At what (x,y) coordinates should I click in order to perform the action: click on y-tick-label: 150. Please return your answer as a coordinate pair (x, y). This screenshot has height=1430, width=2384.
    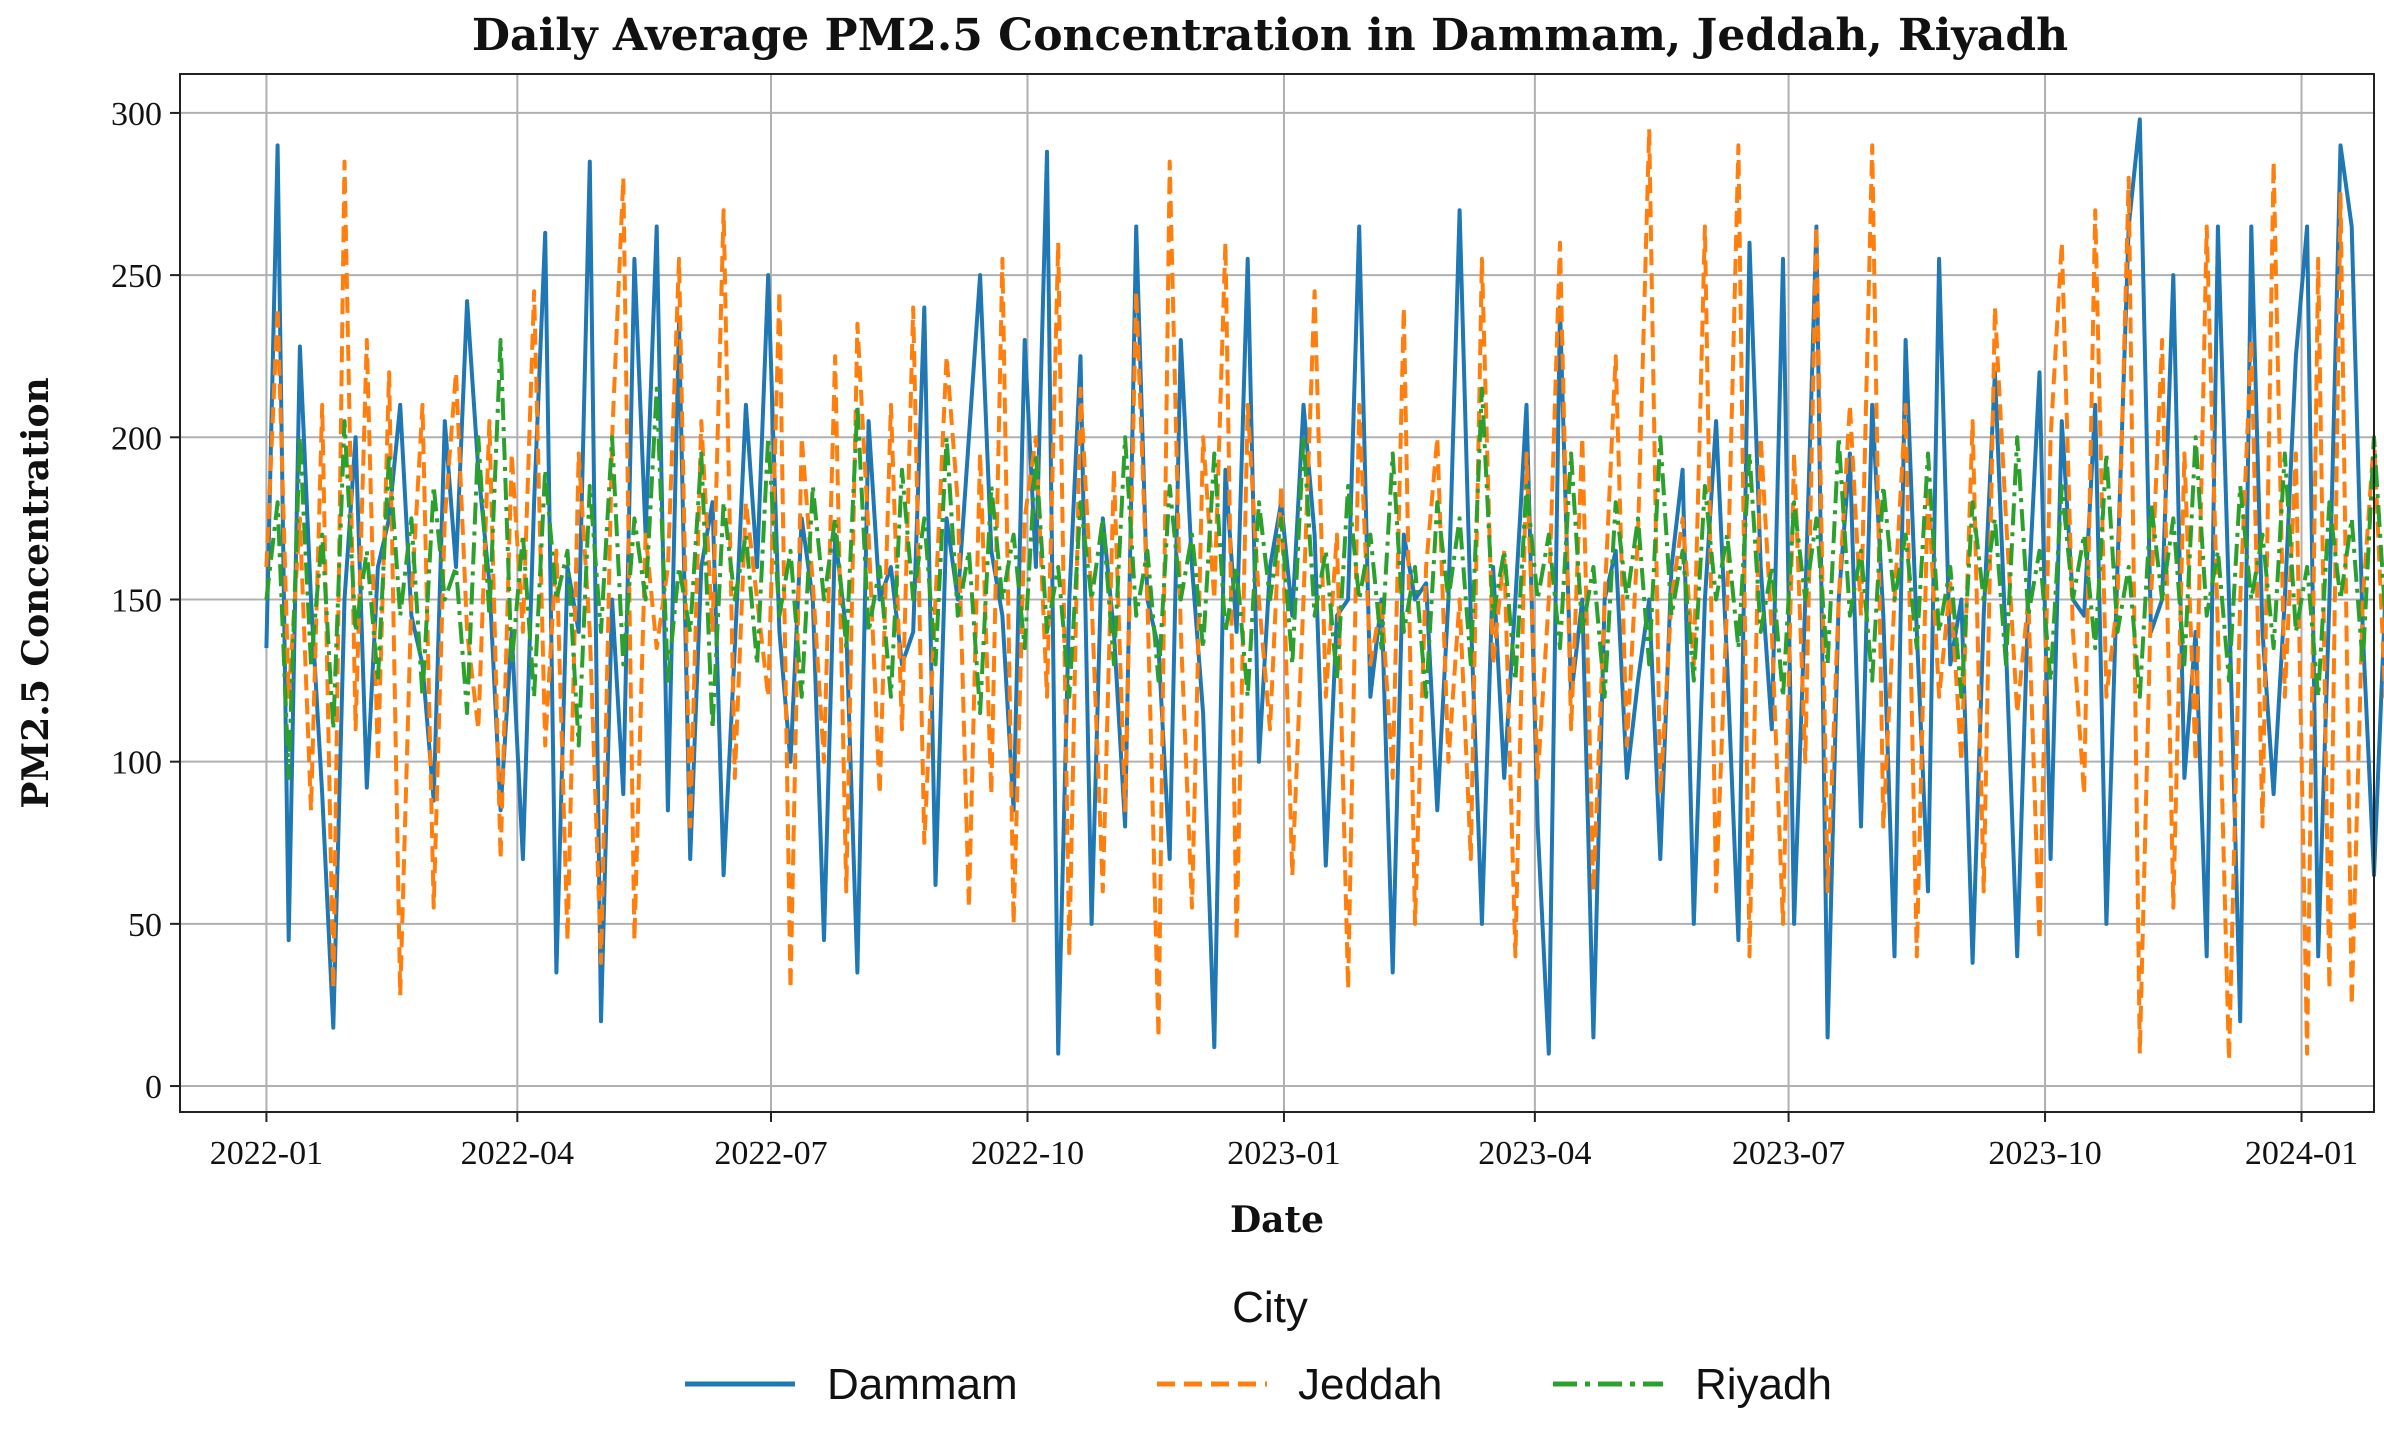
    Looking at the image, I should click on (136, 600).